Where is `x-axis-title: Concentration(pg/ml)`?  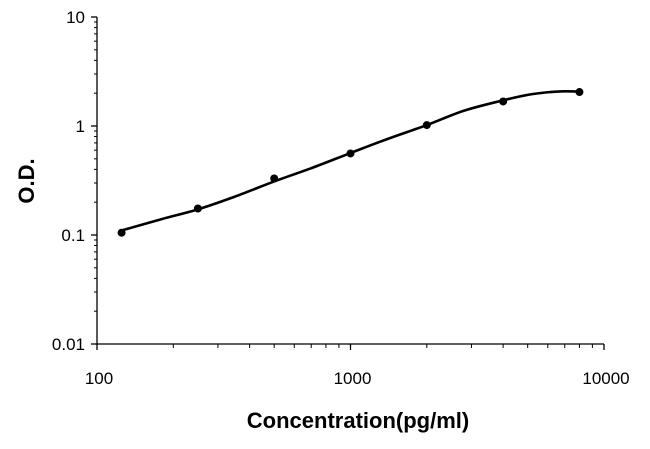
x-axis-title: Concentration(pg/ml) is located at coordinates (358, 420).